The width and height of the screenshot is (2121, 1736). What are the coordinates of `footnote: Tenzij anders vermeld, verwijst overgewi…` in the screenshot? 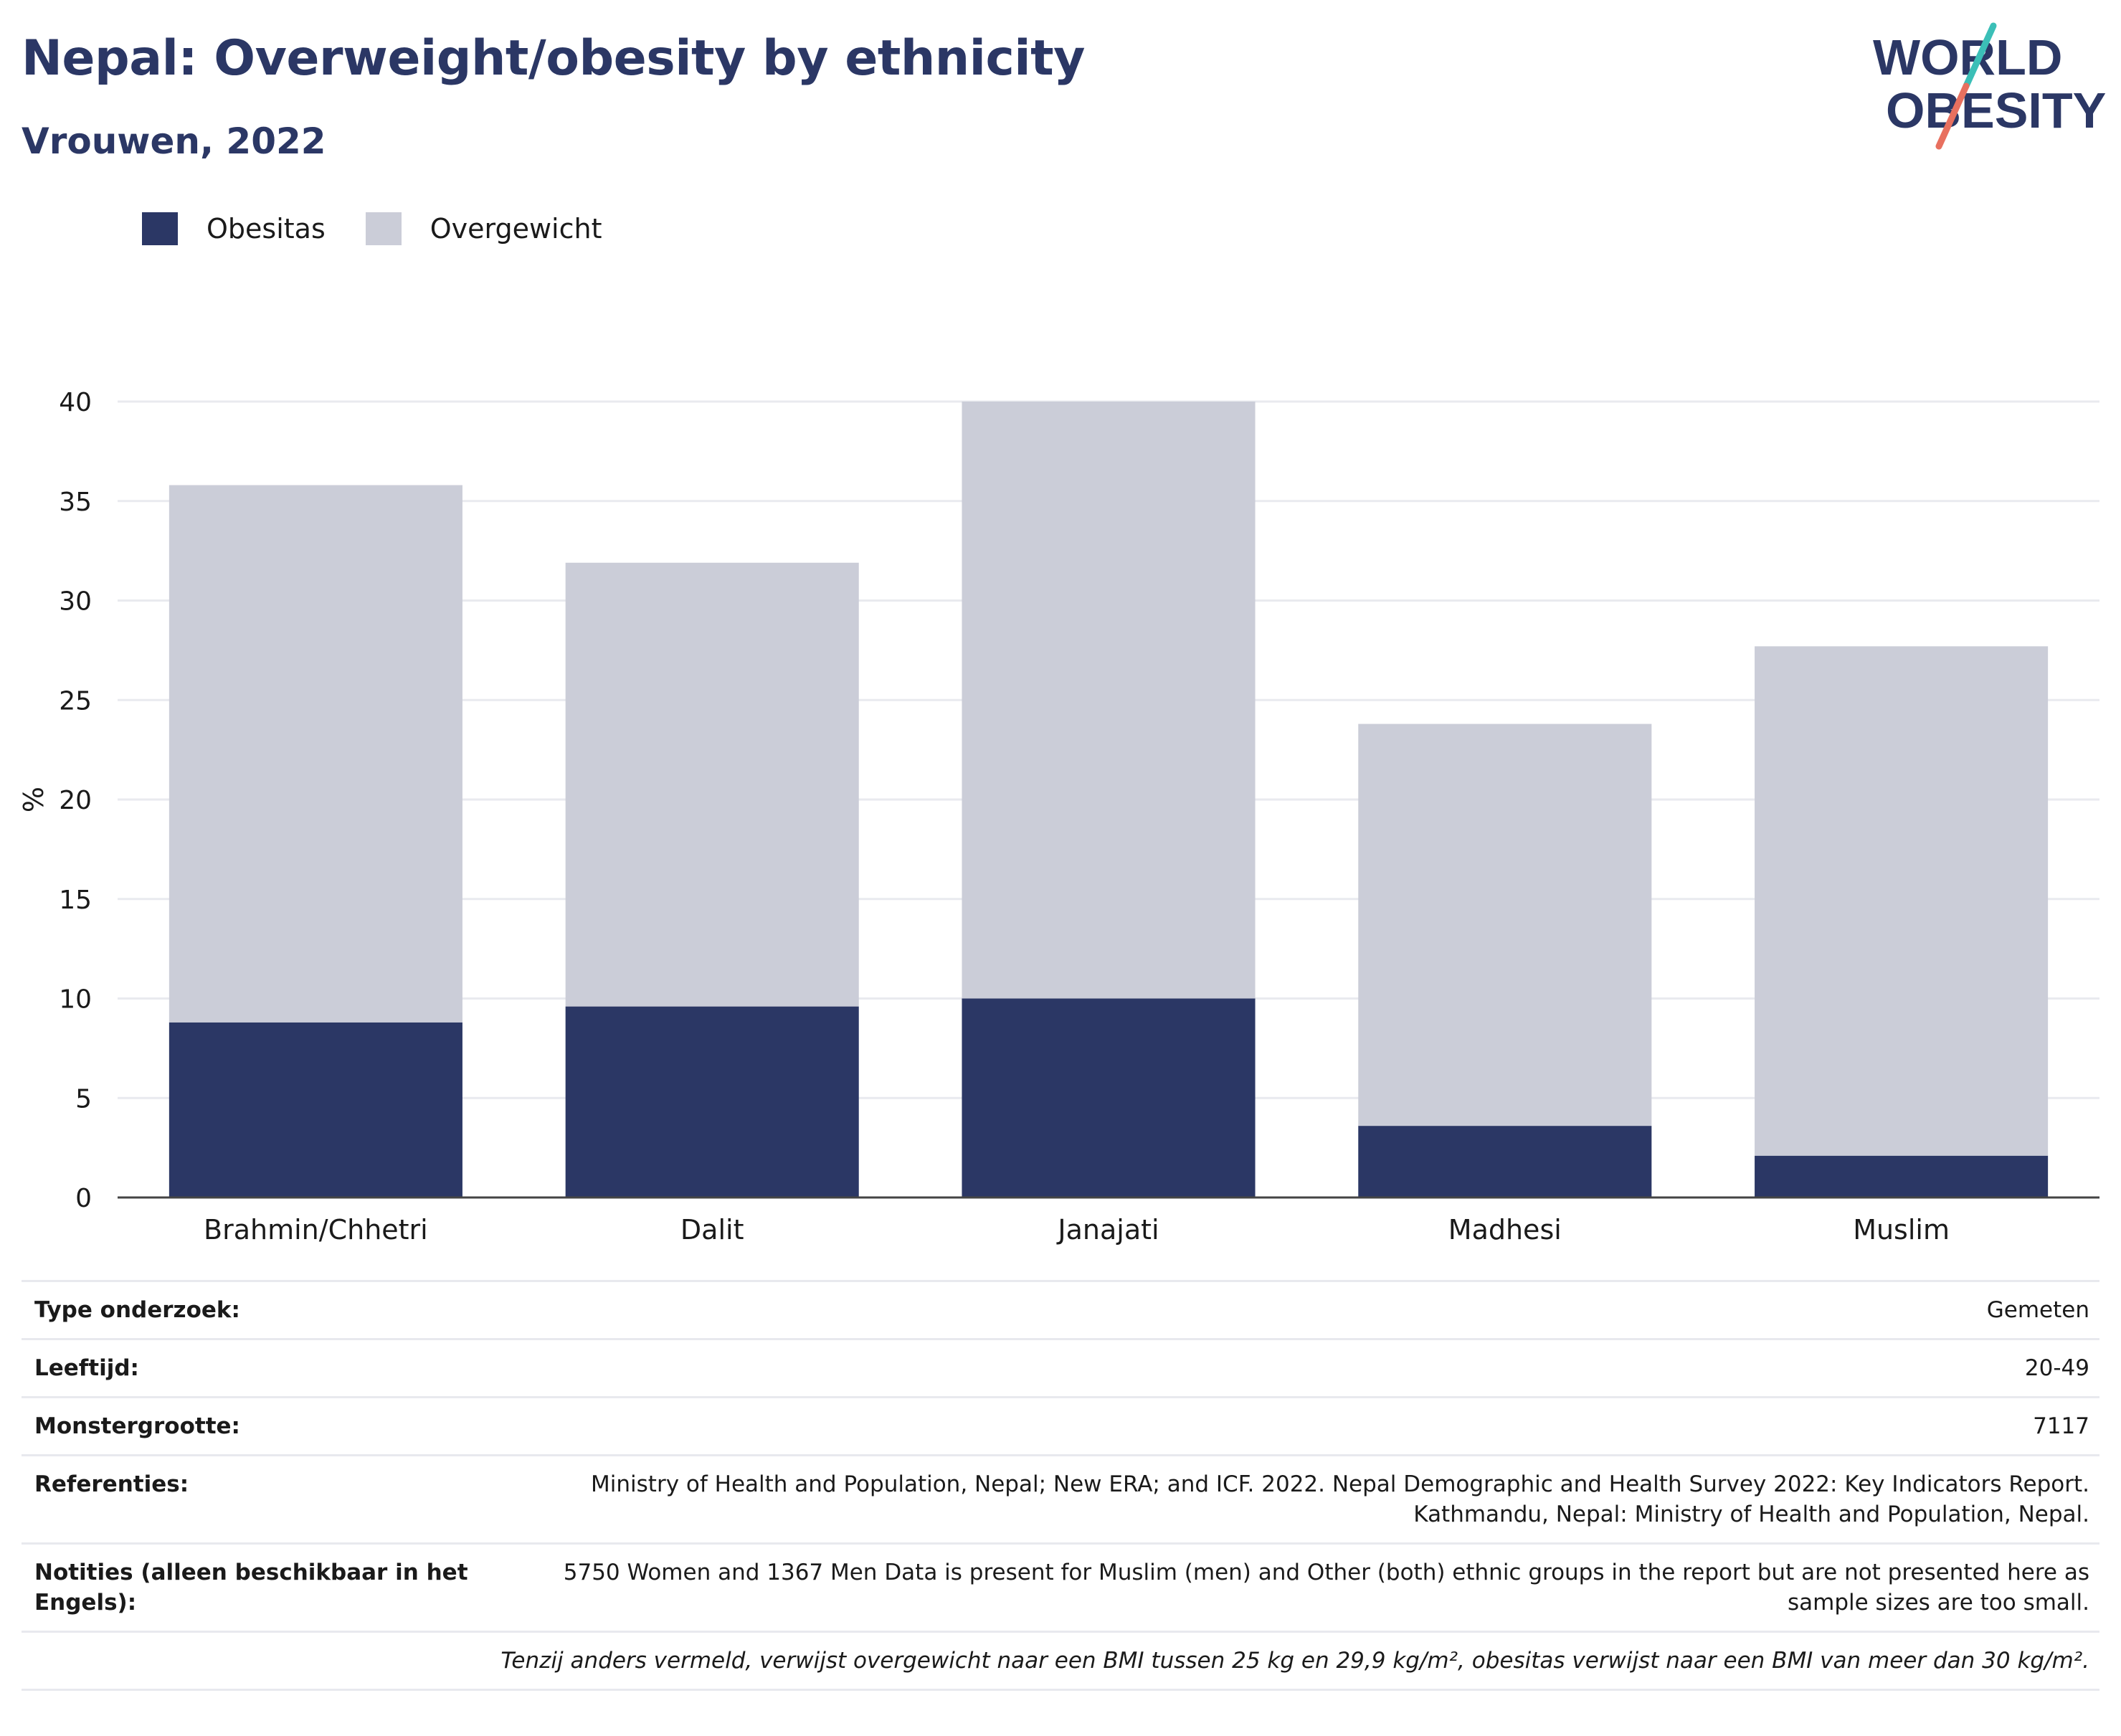 It's located at (1060, 1661).